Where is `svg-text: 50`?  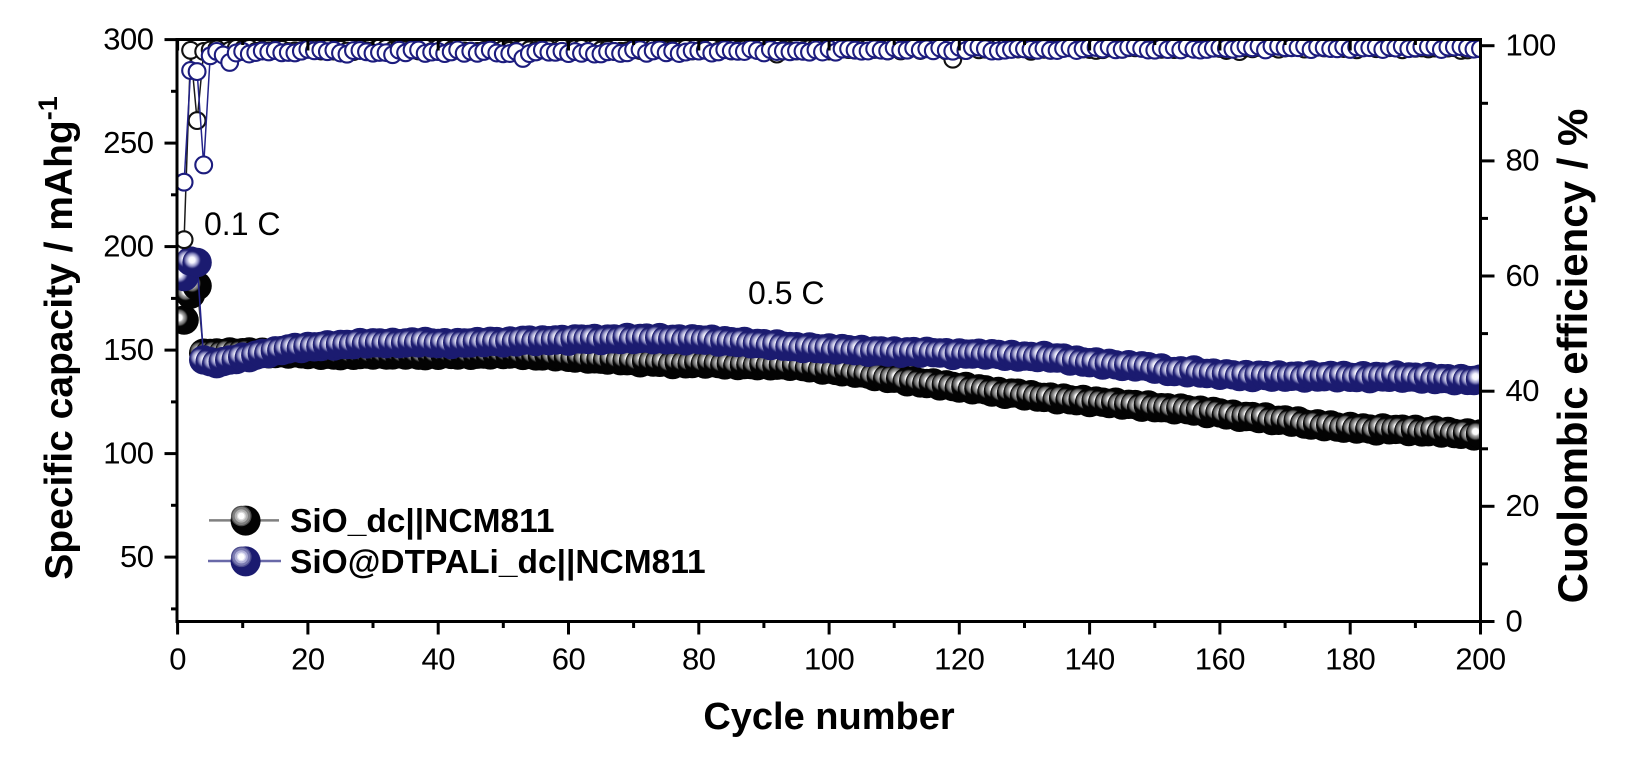 svg-text: 50 is located at coordinates (137, 556).